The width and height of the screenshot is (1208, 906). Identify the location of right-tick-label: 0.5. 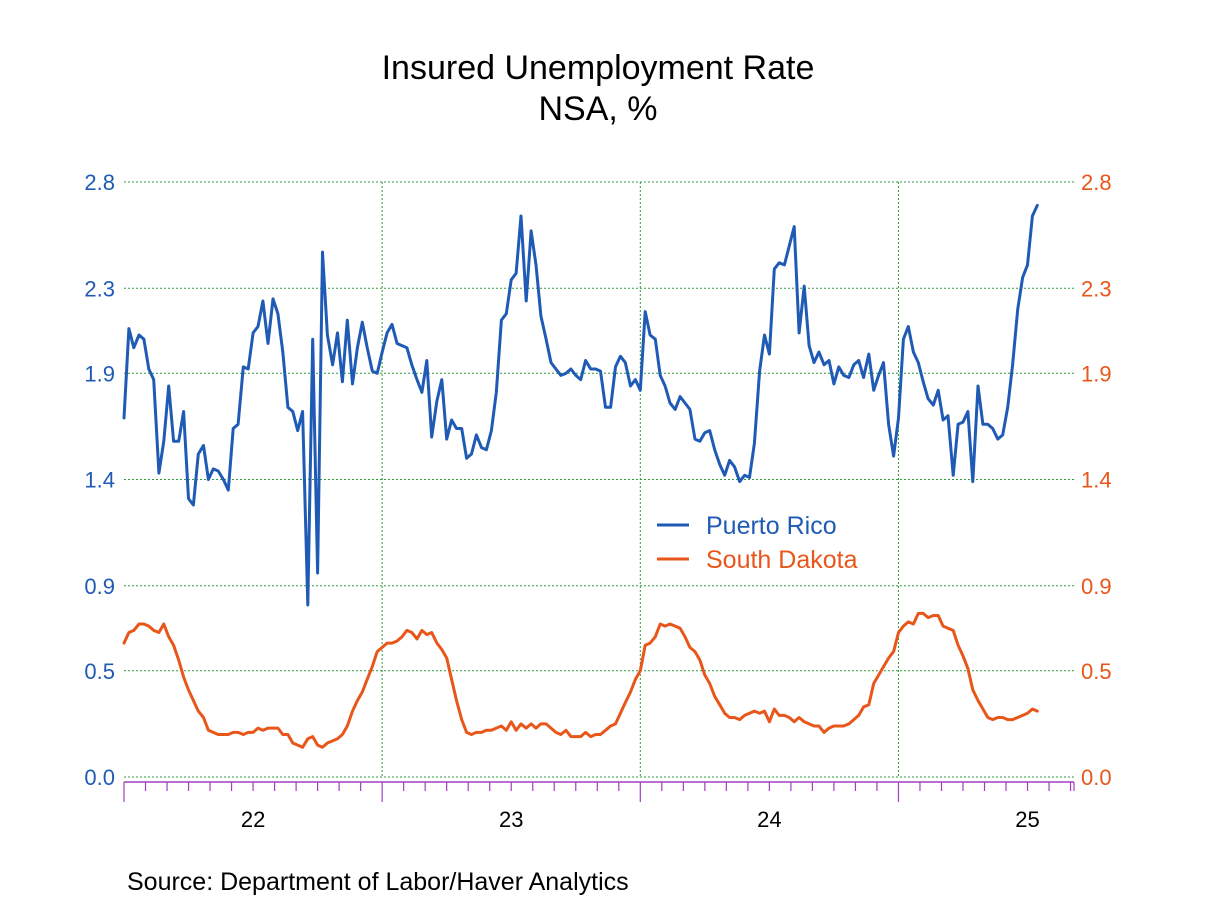
(1096, 671).